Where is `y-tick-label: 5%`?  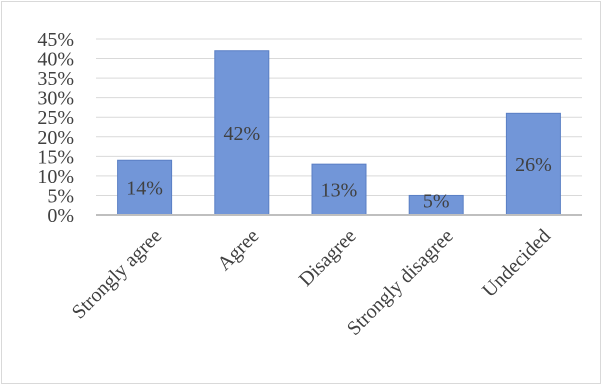 y-tick-label: 5% is located at coordinates (60, 196).